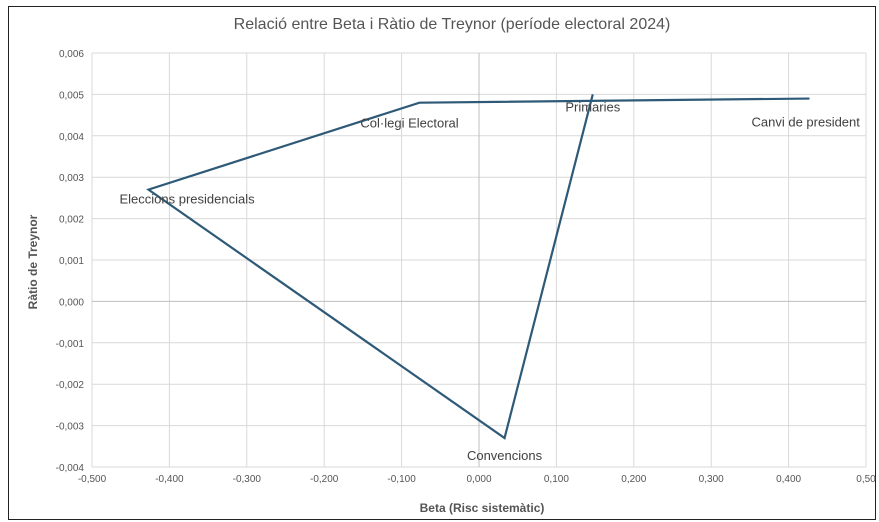  Describe the element at coordinates (71, 95) in the screenshot. I see `y-tick-label: 0,005` at that location.